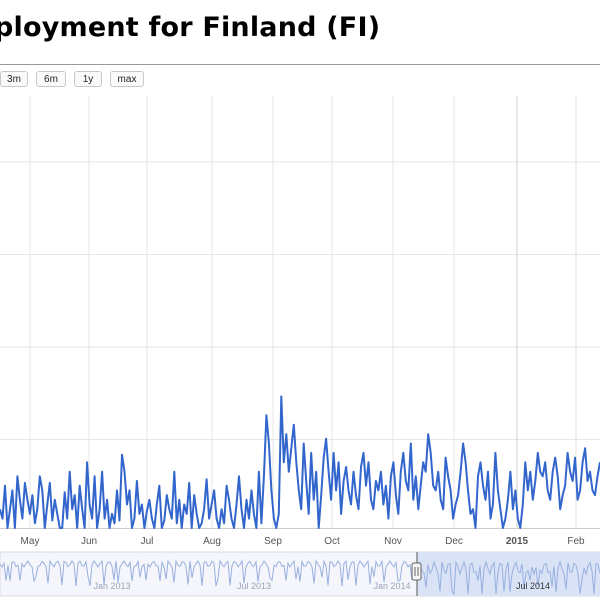 The width and height of the screenshot is (600, 600). I want to click on navigator-left-handle, so click(416, 571).